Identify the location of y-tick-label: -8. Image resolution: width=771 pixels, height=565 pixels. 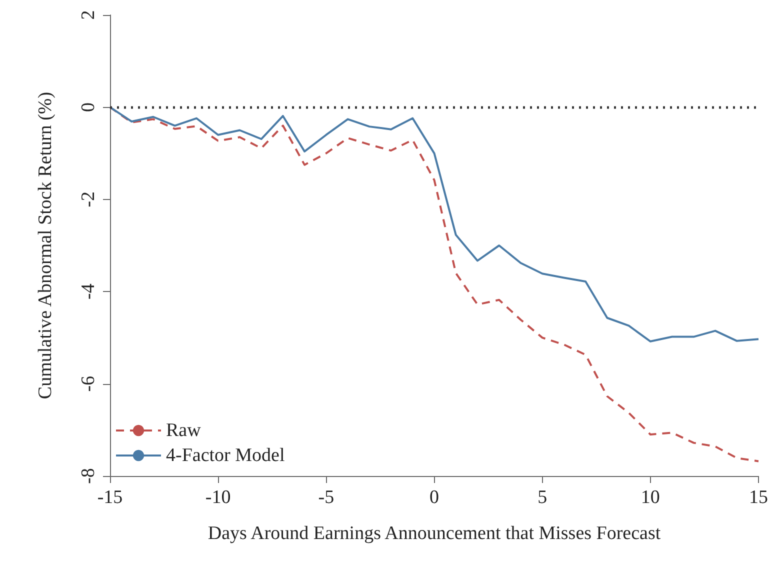
(88, 476).